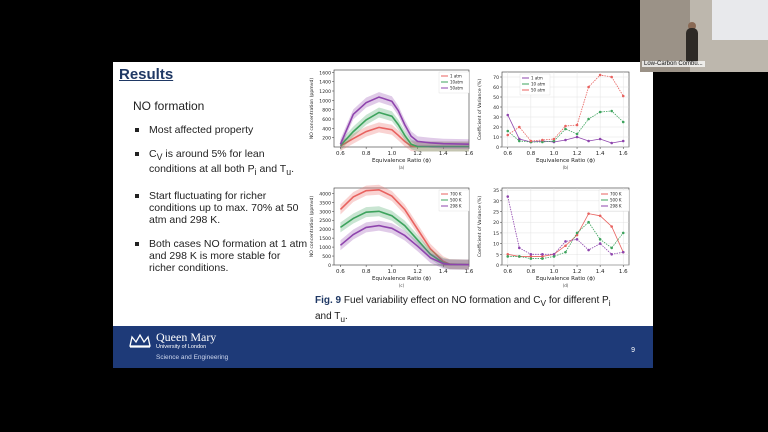 The image size is (768, 432). Describe the element at coordinates (325, 203) in the screenshot. I see `y-tick-label: 3500` at that location.